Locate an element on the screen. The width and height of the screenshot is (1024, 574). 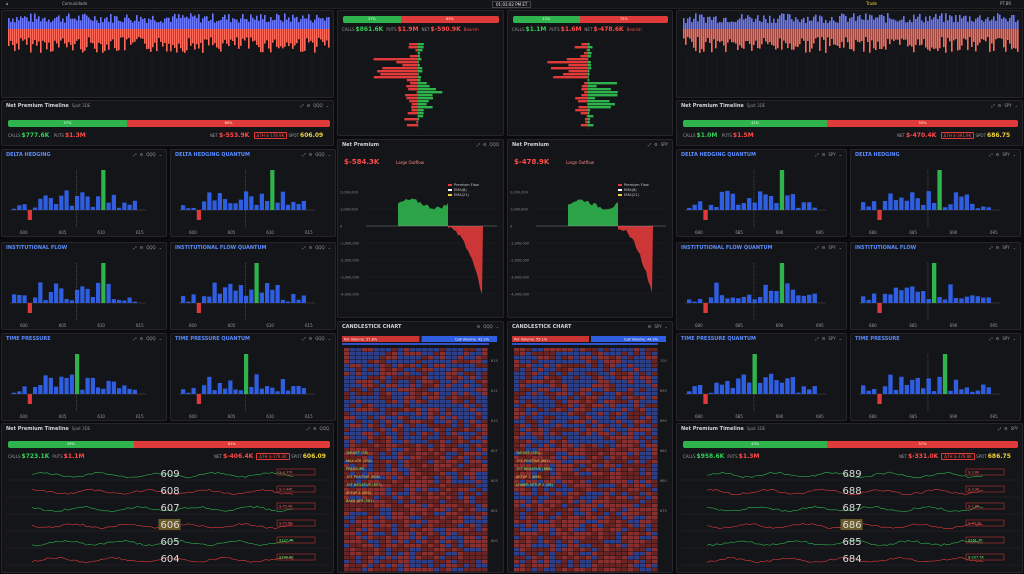
logo-icon: ⌂ is located at coordinates (7, 3).